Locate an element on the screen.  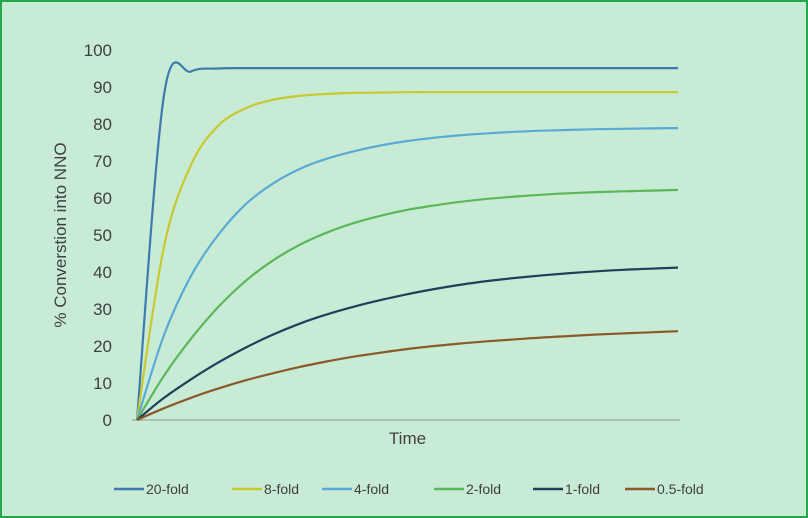
y-tick-label: 70 is located at coordinates (102, 161).